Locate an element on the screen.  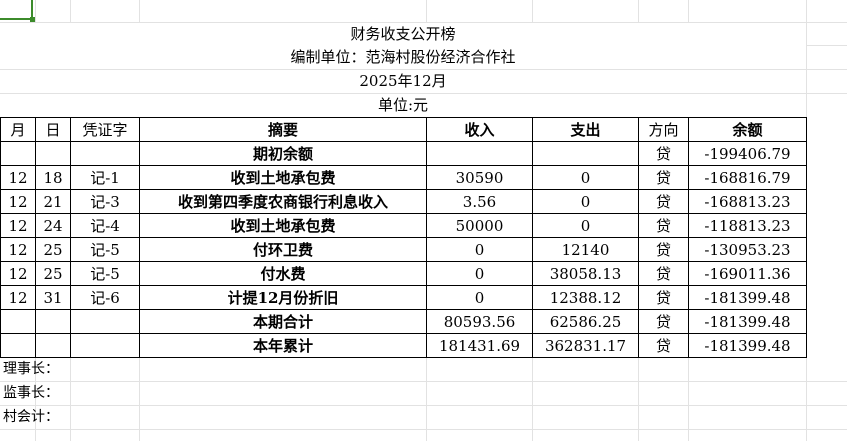
header-row: 月日凭证字 摘要 收入 支出 方向 余额 is located at coordinates (403, 129).